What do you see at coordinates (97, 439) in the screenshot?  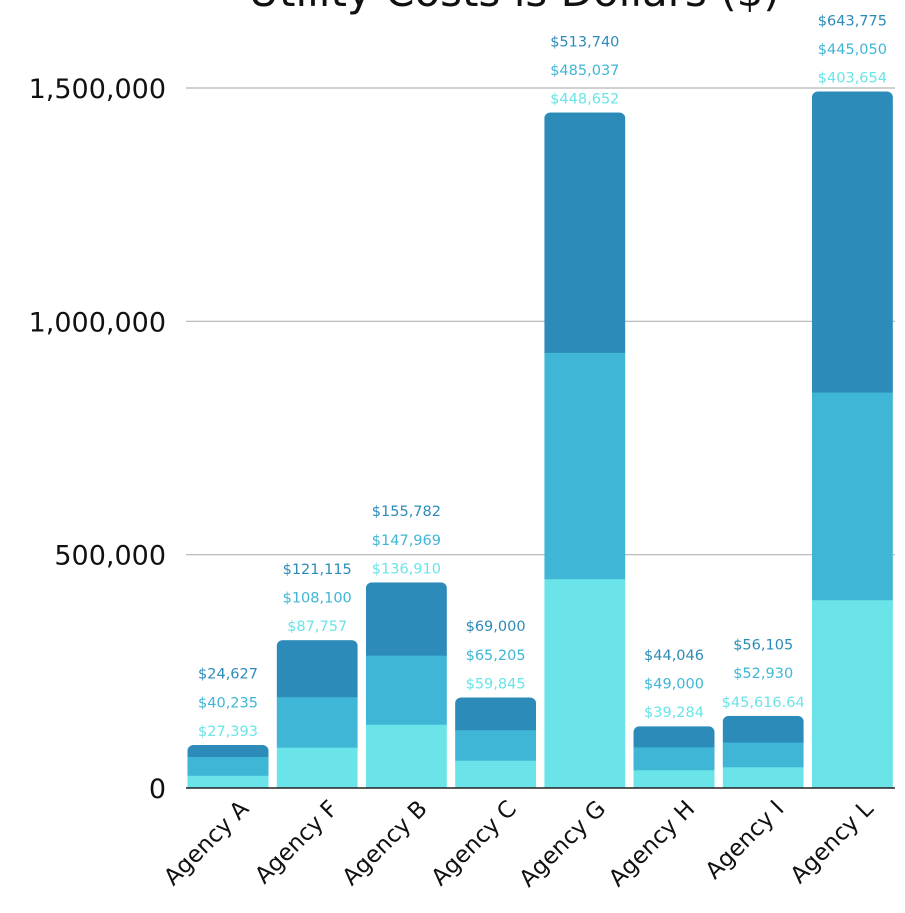 I see `y-axis-ticks: 0 500,000 1,000,000 1,500,000` at bounding box center [97, 439].